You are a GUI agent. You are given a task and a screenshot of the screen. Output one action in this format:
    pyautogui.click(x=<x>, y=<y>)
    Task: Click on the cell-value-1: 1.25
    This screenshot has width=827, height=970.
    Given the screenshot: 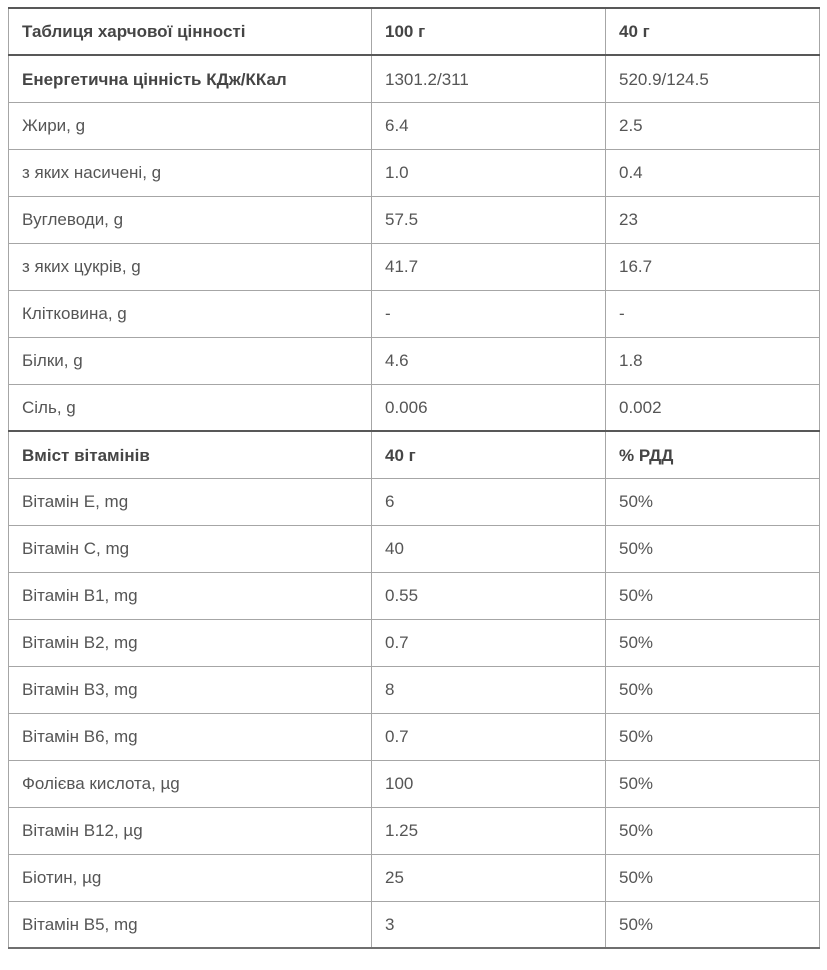 What is the action you would take?
    pyautogui.click(x=488, y=830)
    